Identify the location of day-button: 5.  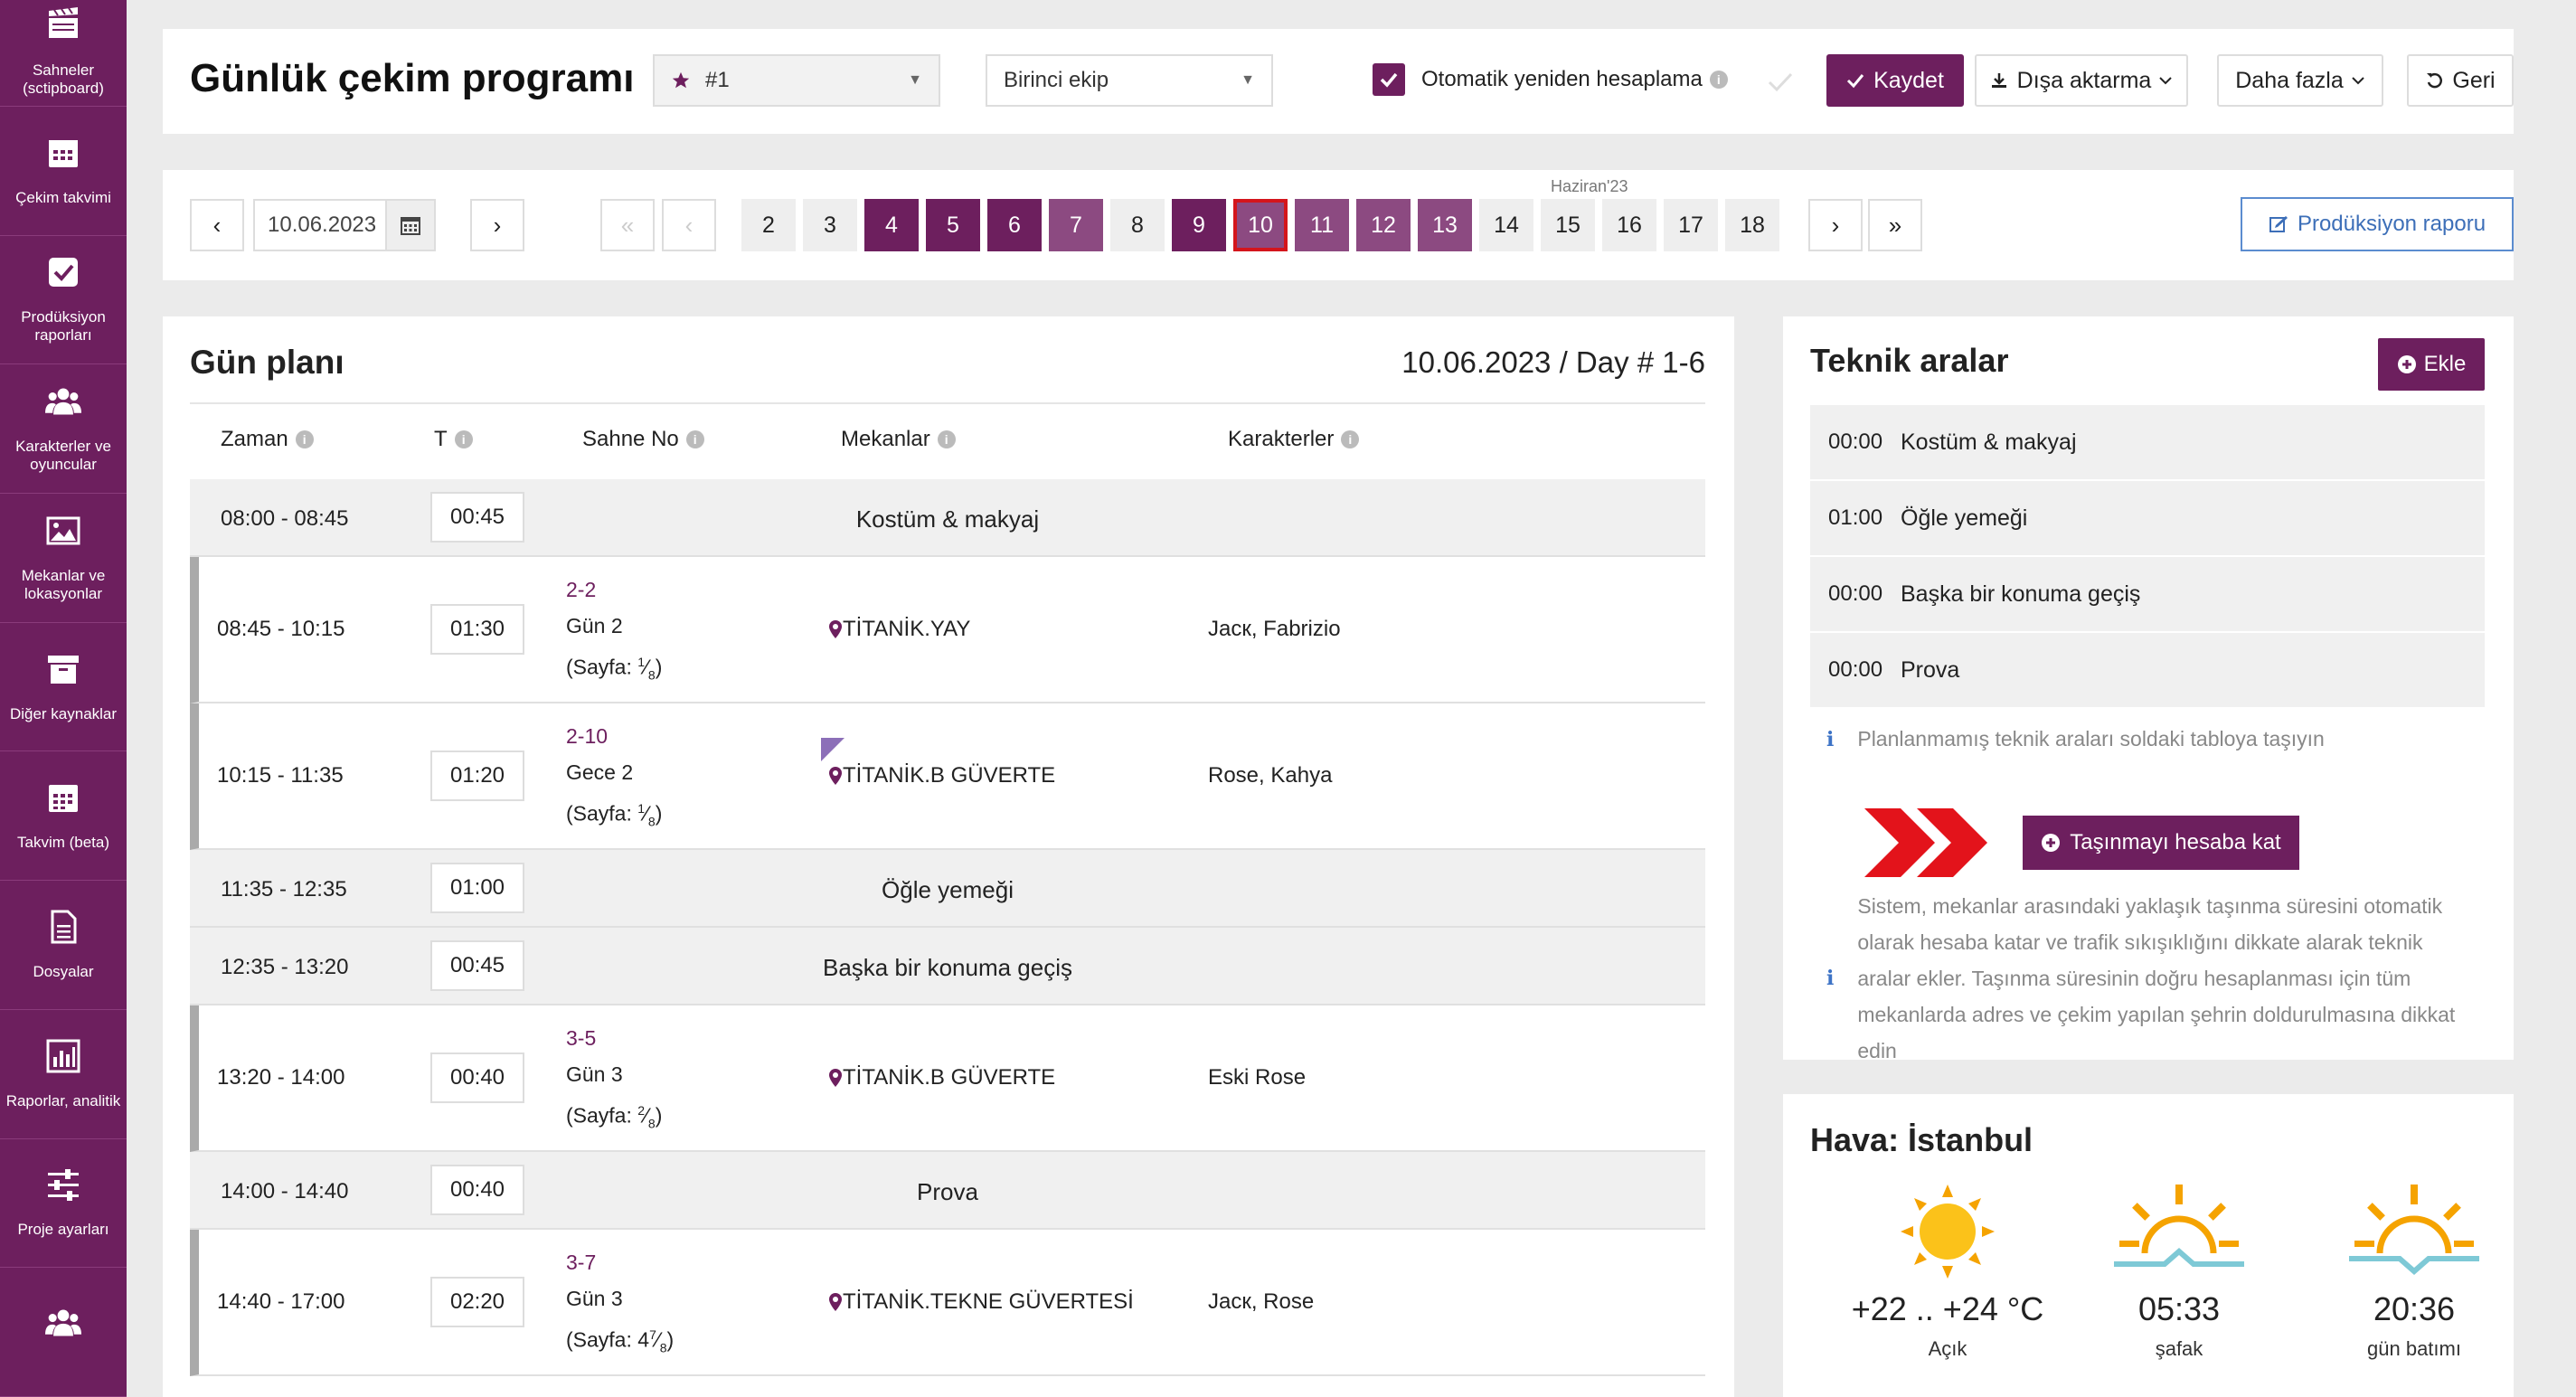
(953, 225).